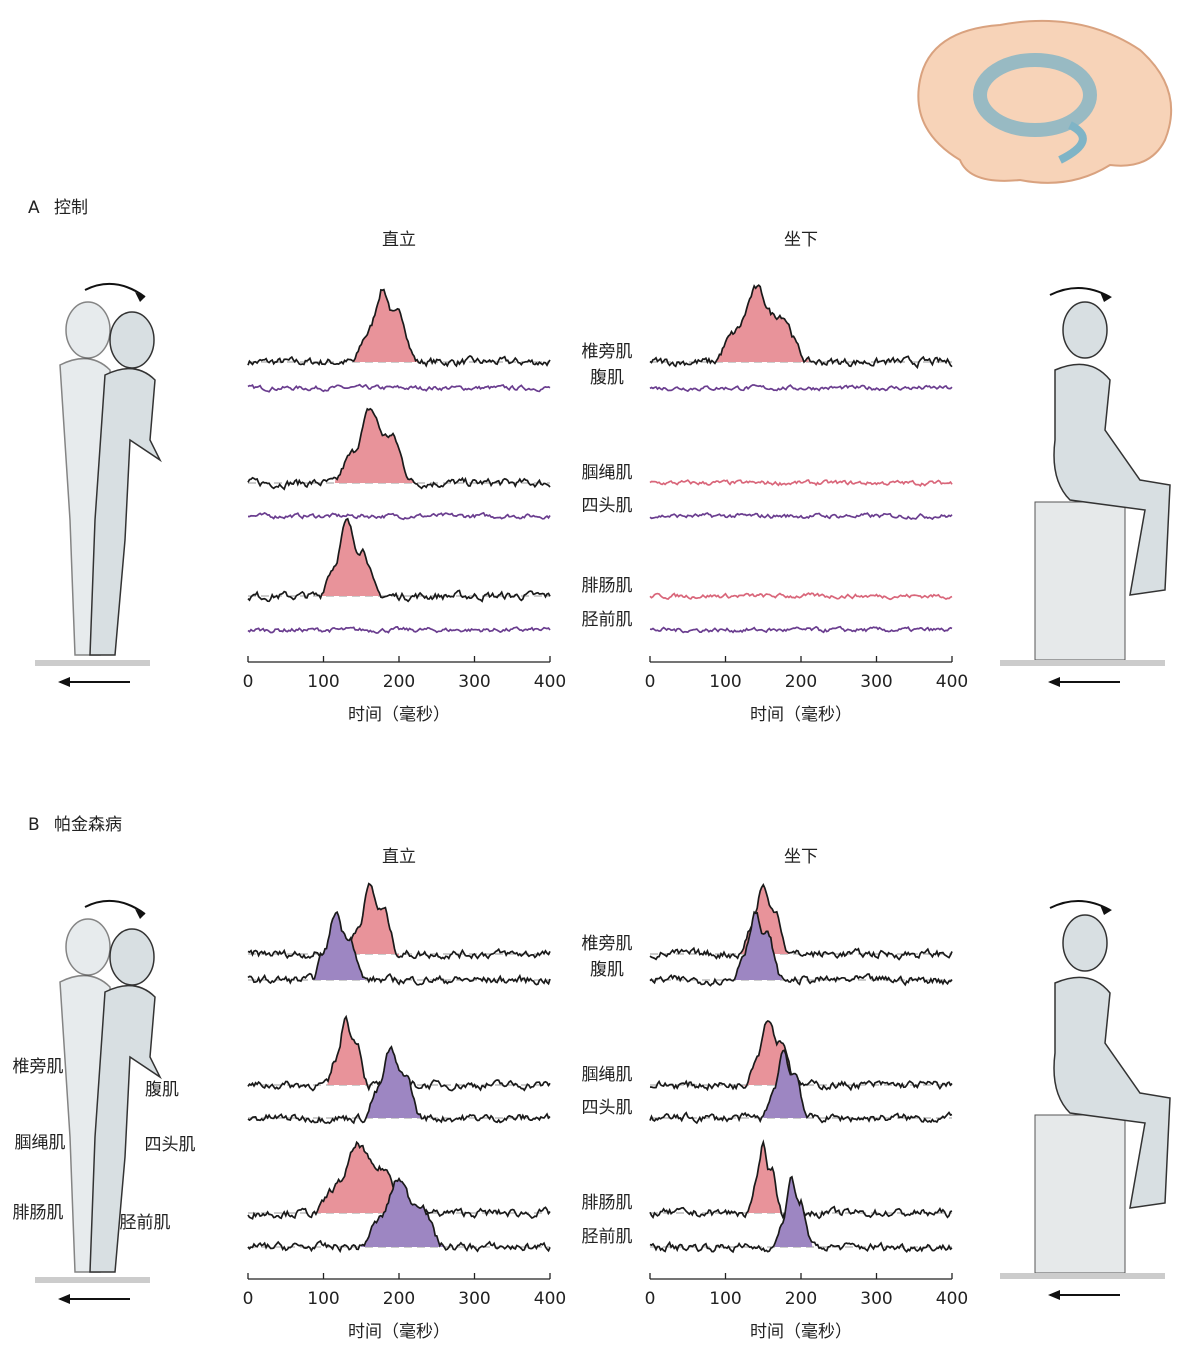  I want to click on figure-muscle-label: 腓肠肌, so click(38, 1213).